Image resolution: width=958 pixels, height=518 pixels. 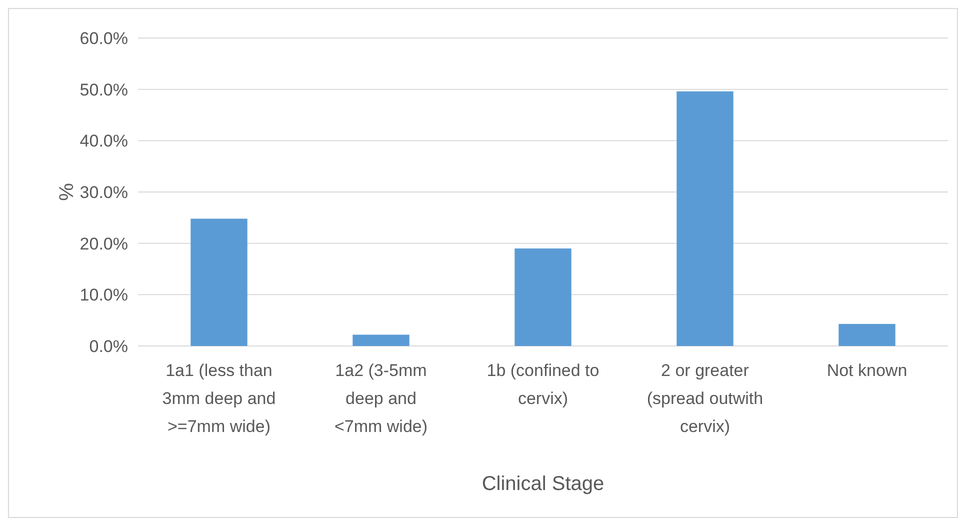 What do you see at coordinates (104, 244) in the screenshot?
I see `y-tick-label: 20.0%` at bounding box center [104, 244].